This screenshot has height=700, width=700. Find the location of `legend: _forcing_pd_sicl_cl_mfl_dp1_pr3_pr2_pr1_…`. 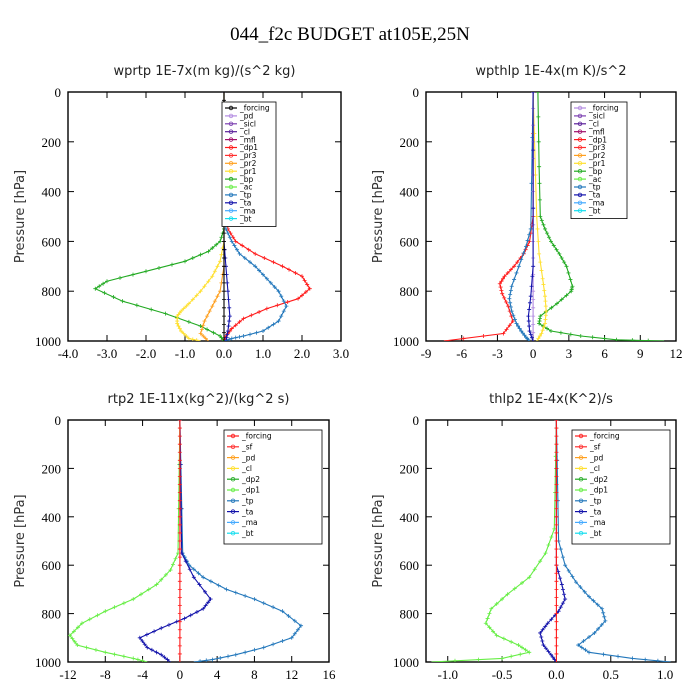

legend: _forcing_pd_sicl_cl_mfl_dp1_pr3_pr2_pr1_… is located at coordinates (249, 164).